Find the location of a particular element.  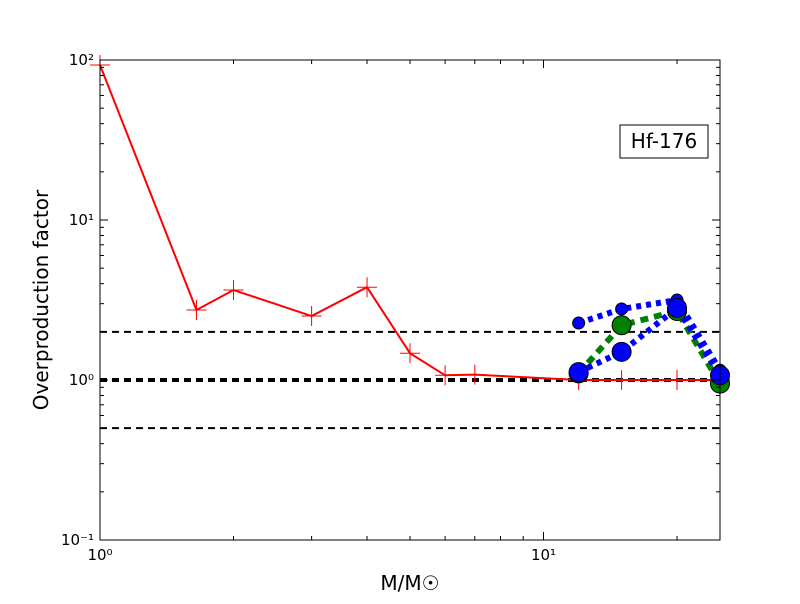

x-tick-label: 10⁰ is located at coordinates (99, 555).